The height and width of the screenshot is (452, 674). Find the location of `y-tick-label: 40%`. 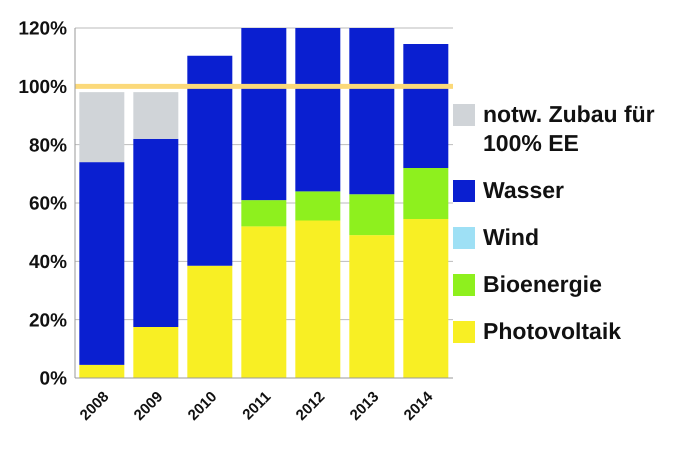

y-tick-label: 40% is located at coordinates (48, 263).